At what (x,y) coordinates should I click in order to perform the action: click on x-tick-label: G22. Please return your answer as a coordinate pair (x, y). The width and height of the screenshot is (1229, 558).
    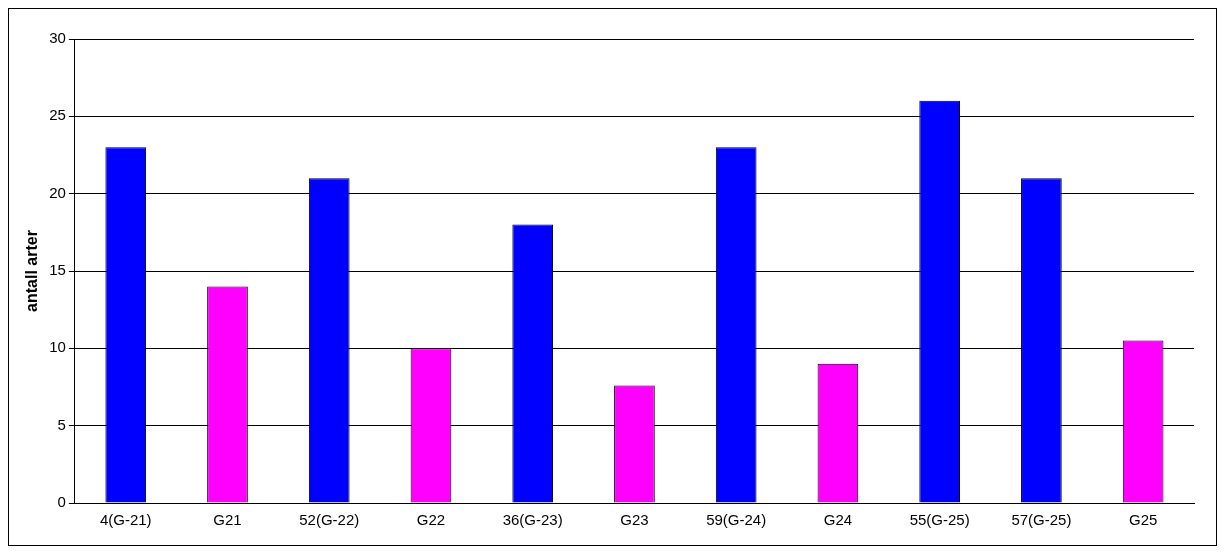
    Looking at the image, I should click on (431, 520).